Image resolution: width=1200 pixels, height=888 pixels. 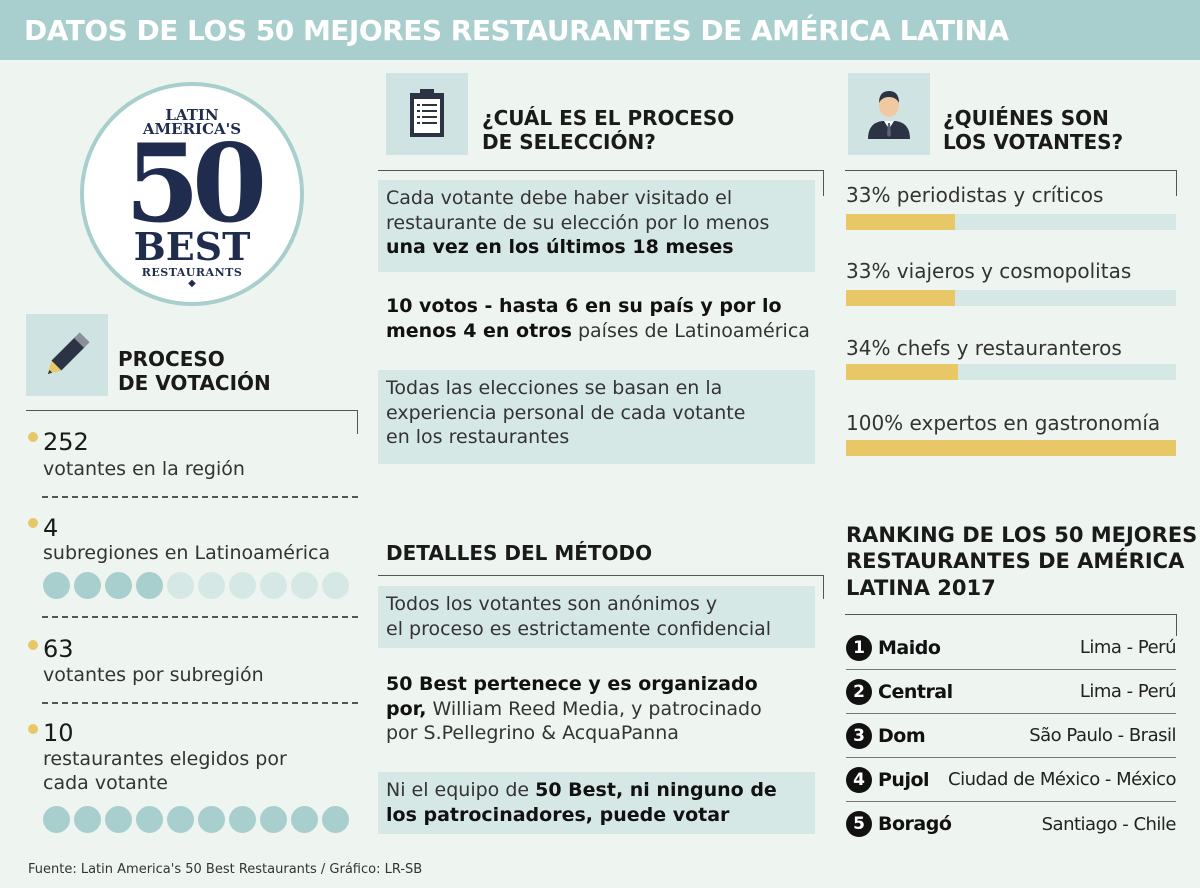 I want to click on logo-line4: BEST, so click(x=192, y=246).